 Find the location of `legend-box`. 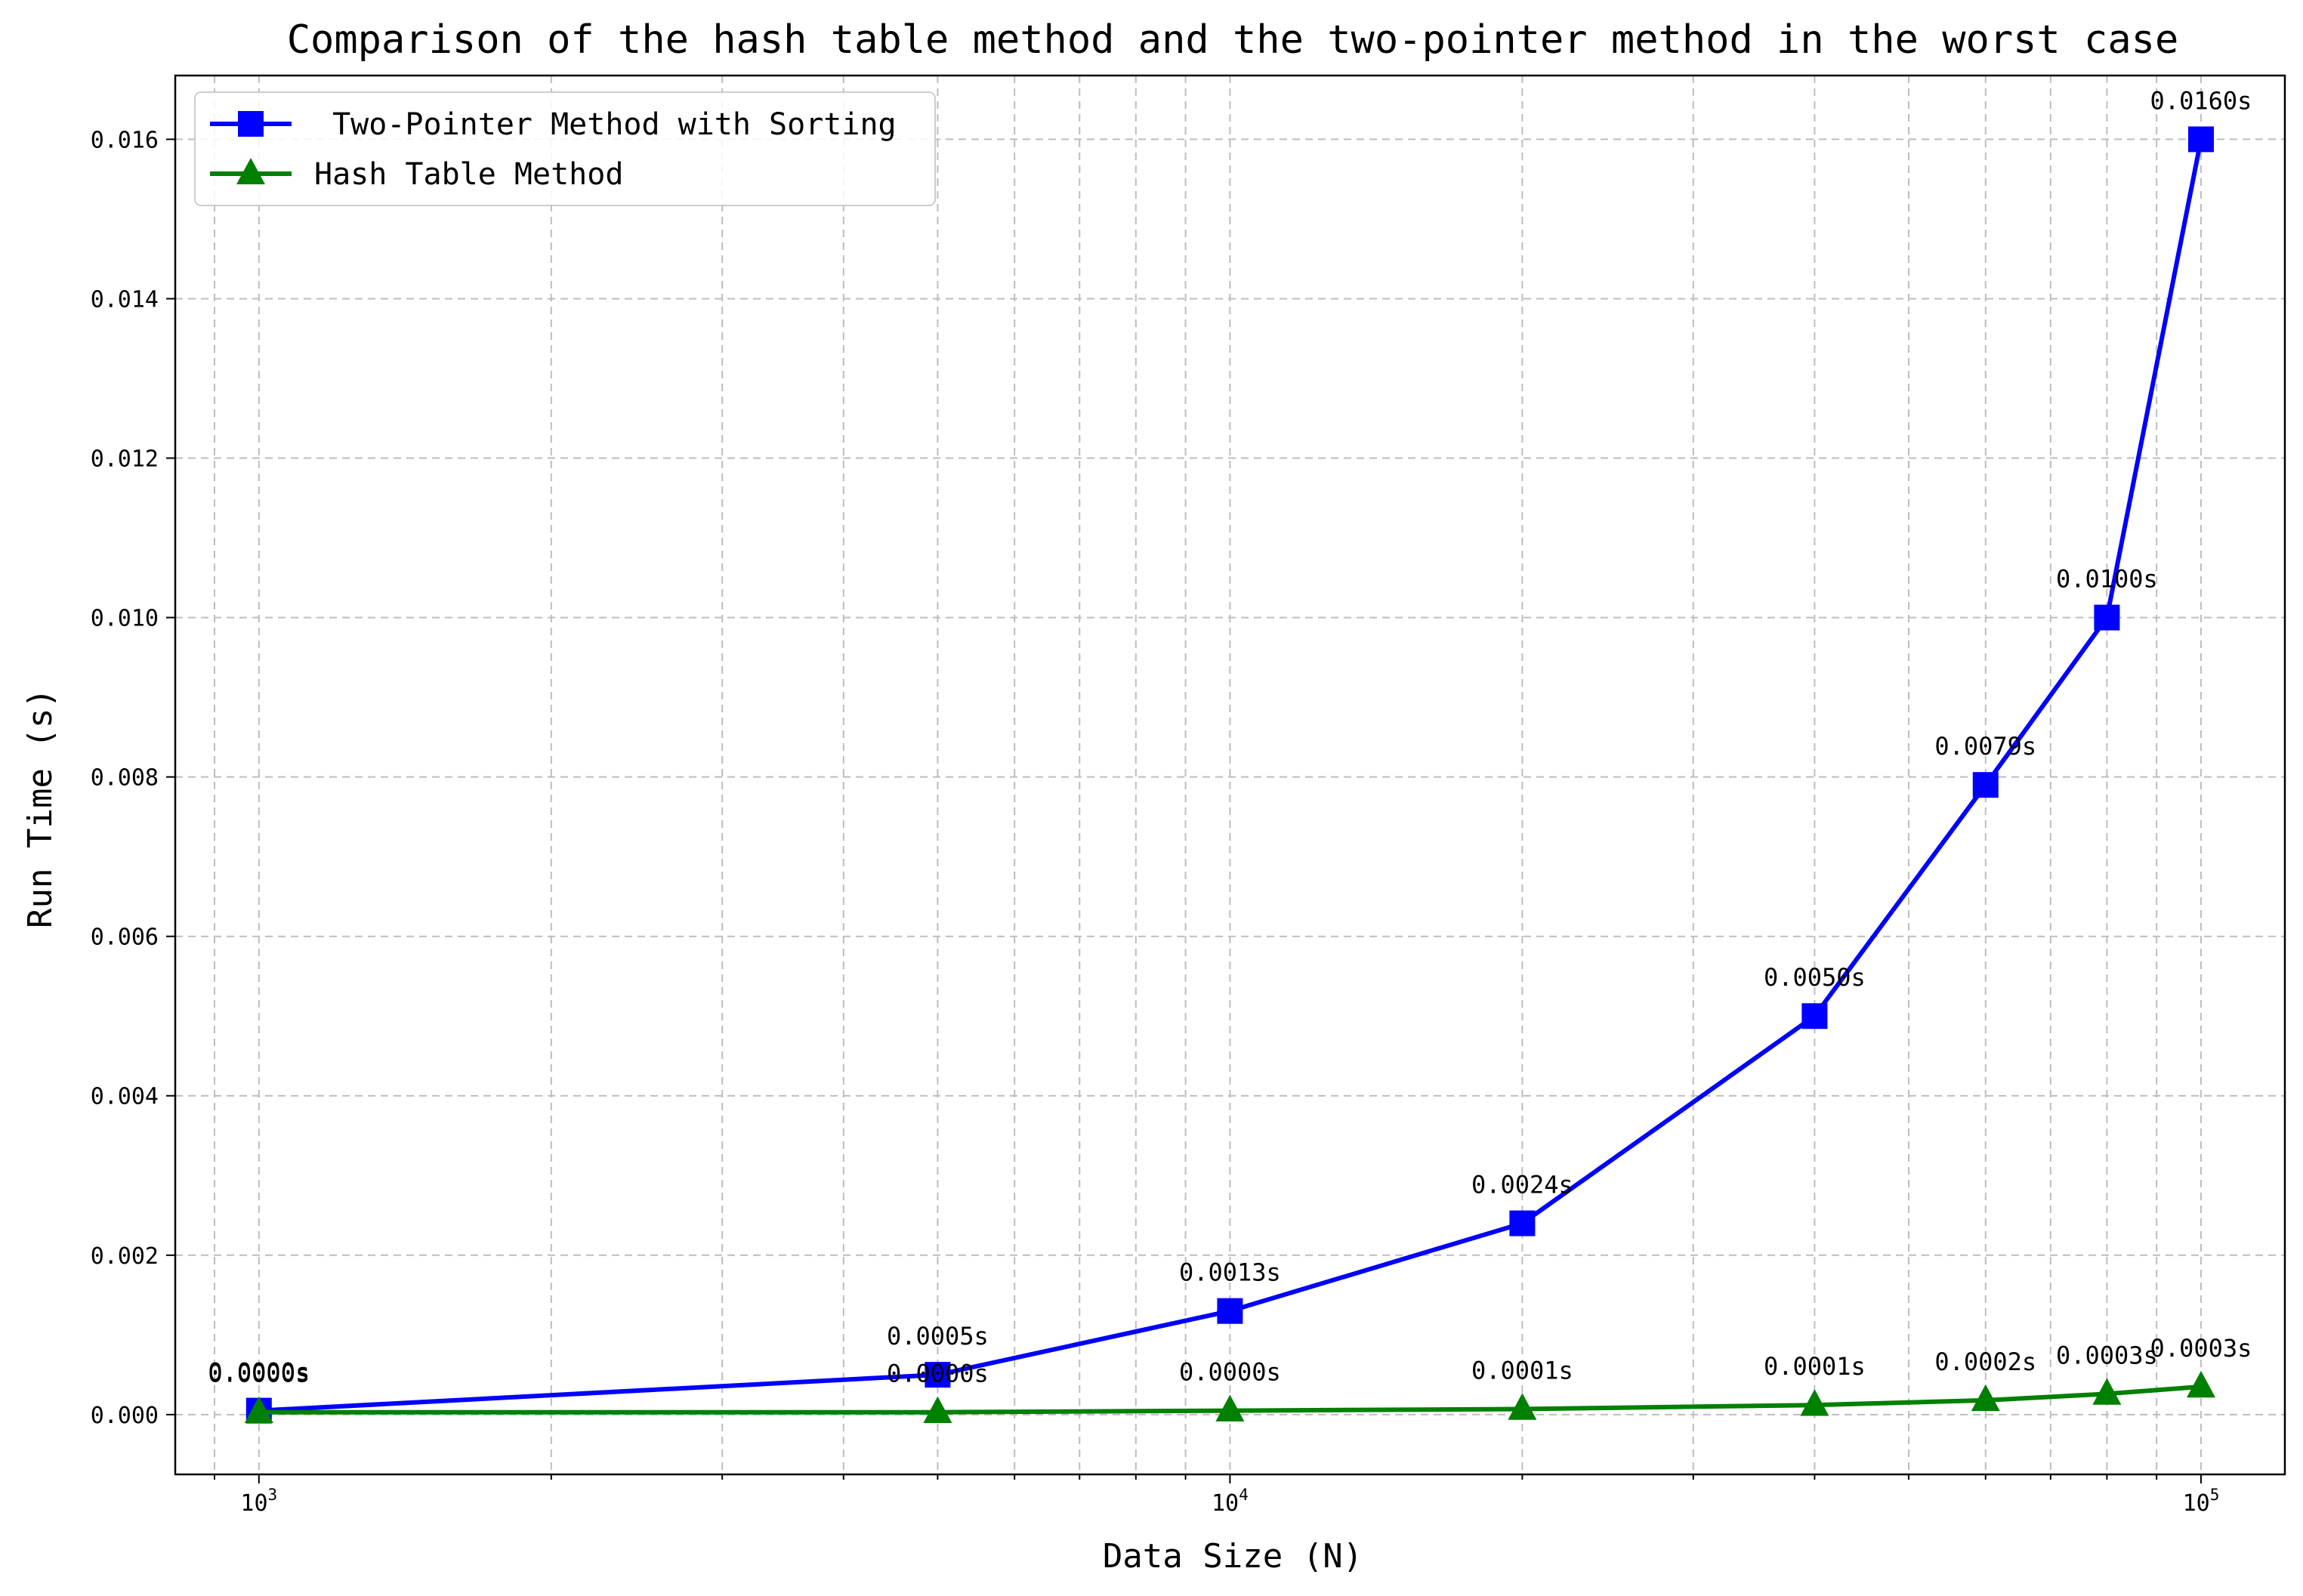

legend-box is located at coordinates (565, 148).